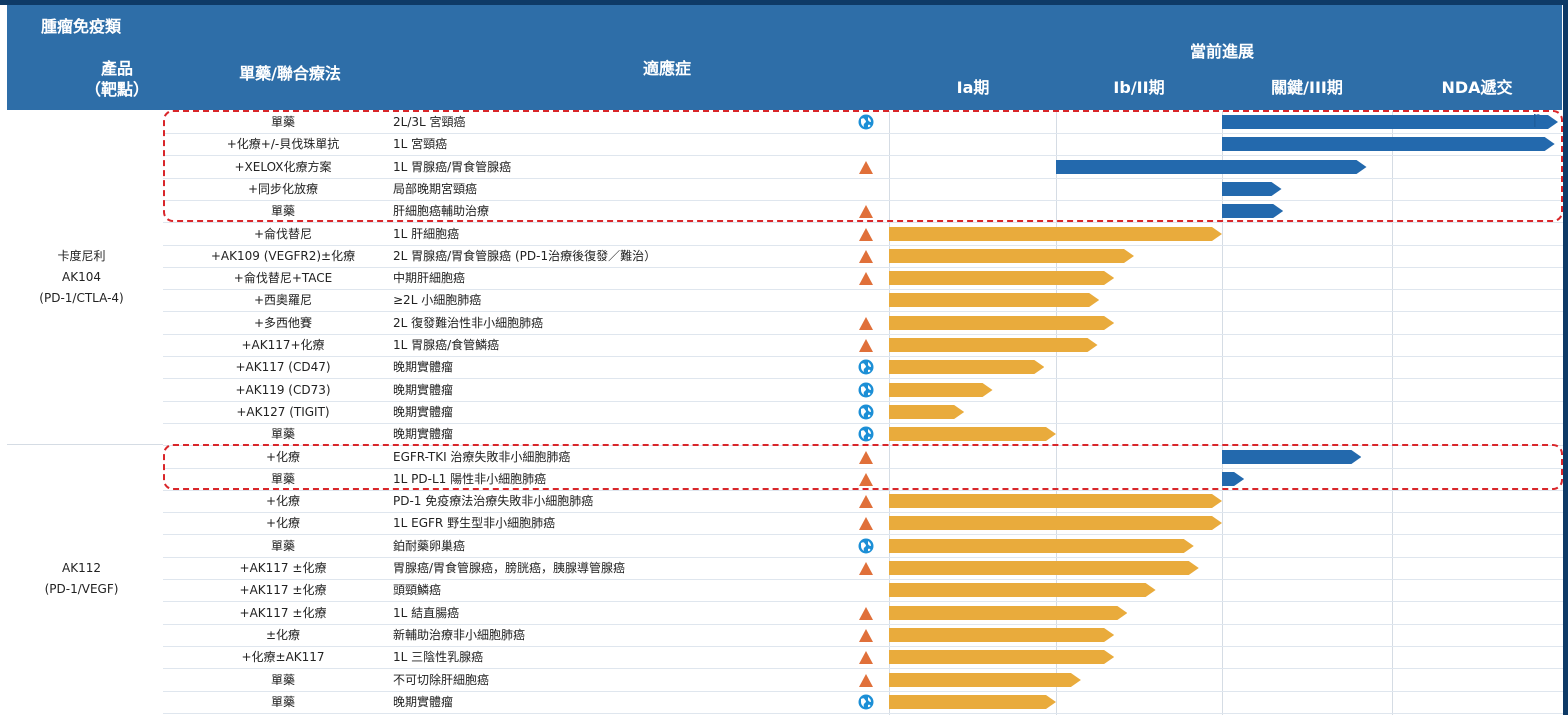  What do you see at coordinates (1056, 413) in the screenshot?
I see `grid-line-ib` at bounding box center [1056, 413].